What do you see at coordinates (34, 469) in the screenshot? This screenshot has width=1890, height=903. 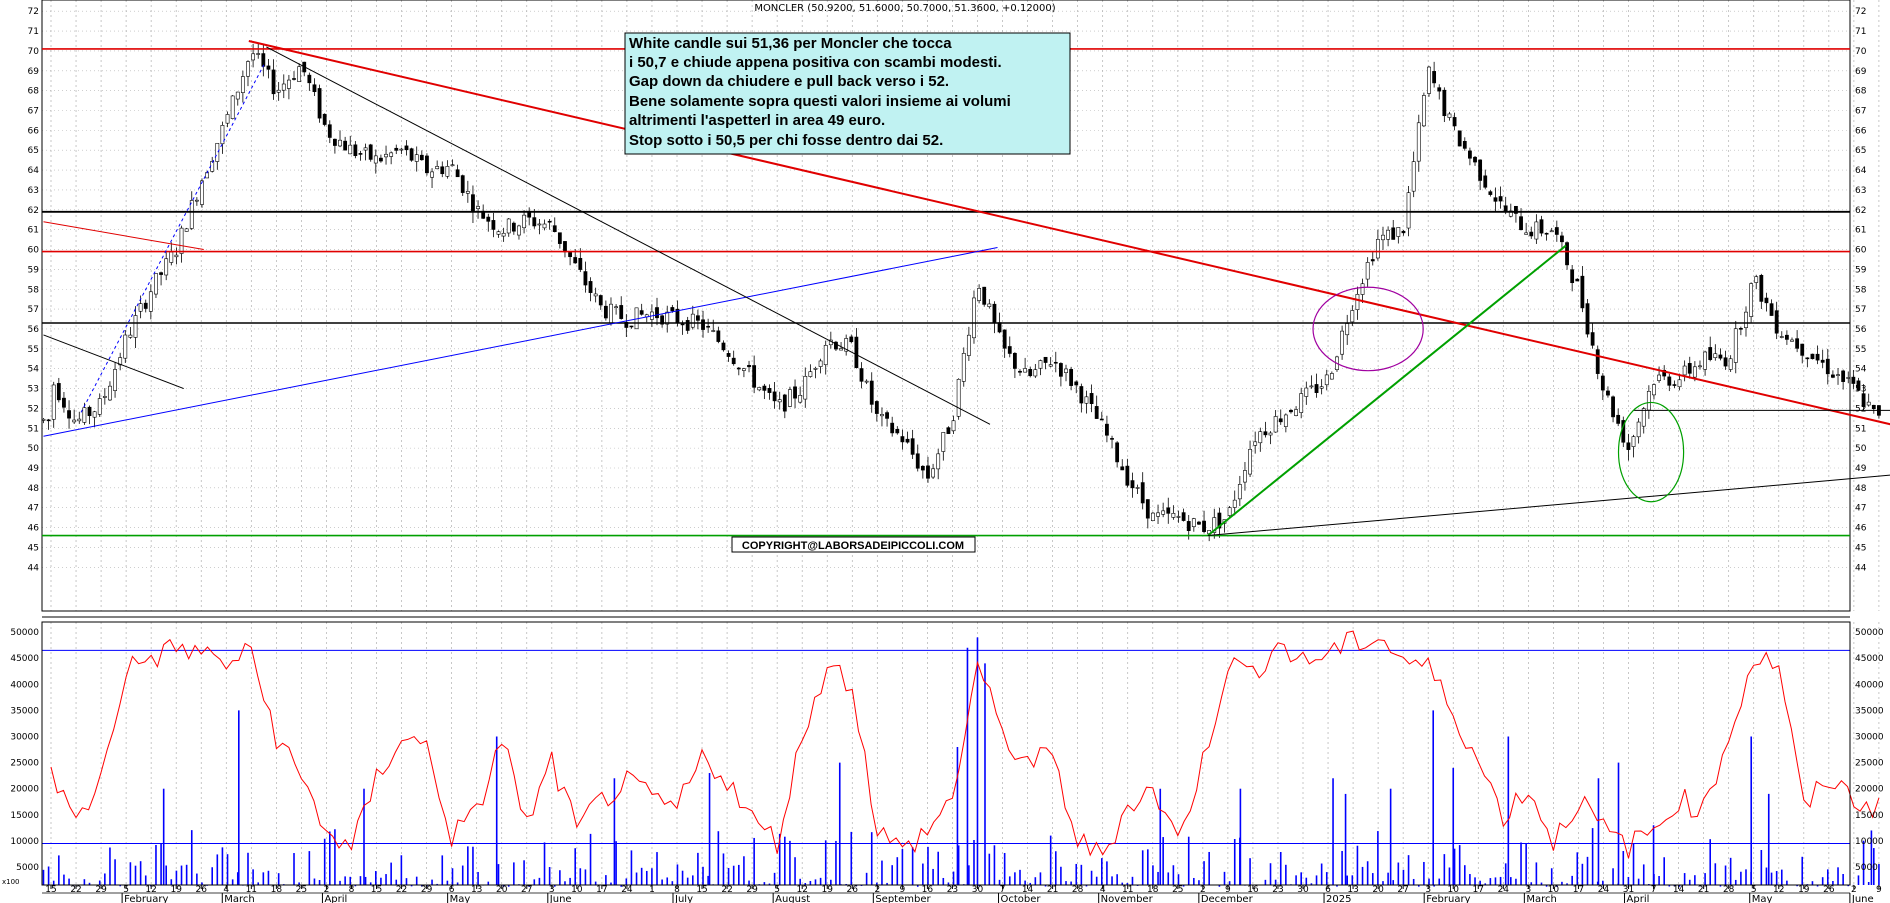 I see `price-tick-label-left: 49` at bounding box center [34, 469].